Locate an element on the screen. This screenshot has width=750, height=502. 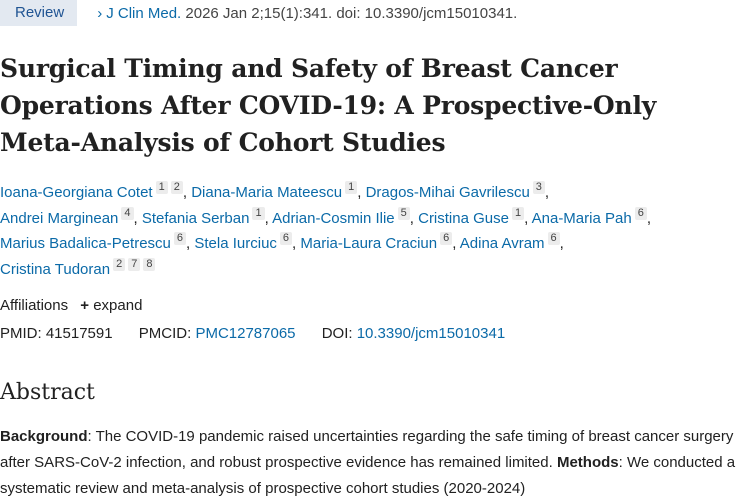
journal-link: J Clin Med. is located at coordinates (144, 13).